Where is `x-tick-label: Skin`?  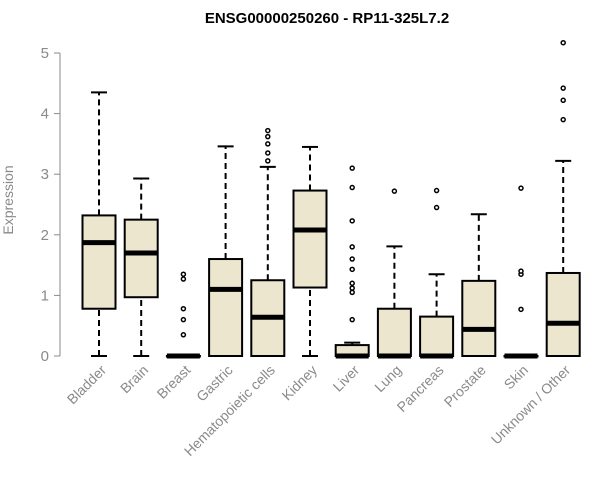 x-tick-label: Skin is located at coordinates (516, 377).